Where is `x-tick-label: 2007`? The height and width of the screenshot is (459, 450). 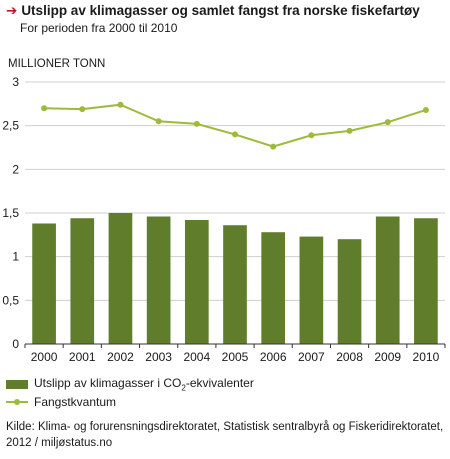
x-tick-label: 2007 is located at coordinates (311, 357).